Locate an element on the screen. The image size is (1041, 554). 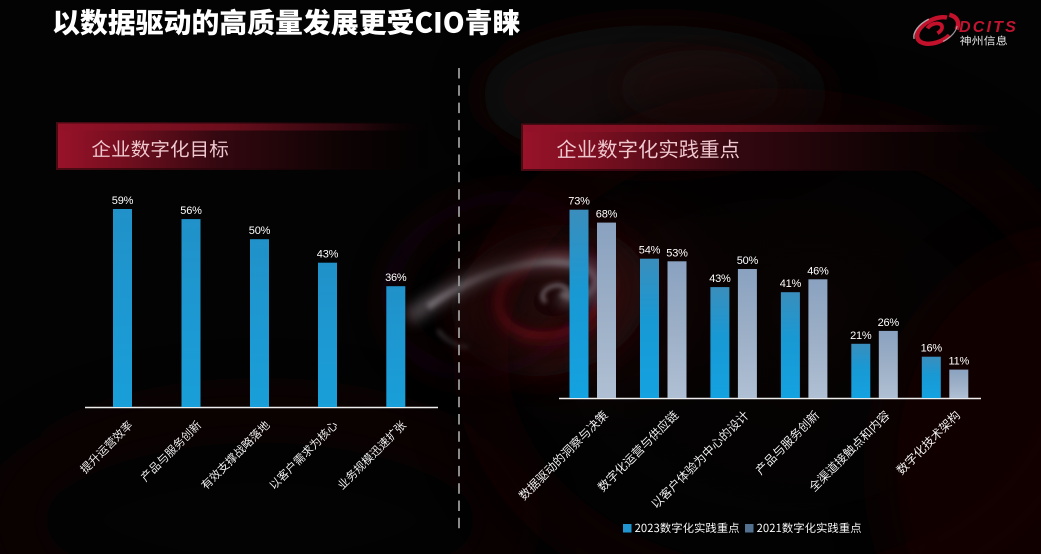
svg-text: 68% is located at coordinates (607, 215).